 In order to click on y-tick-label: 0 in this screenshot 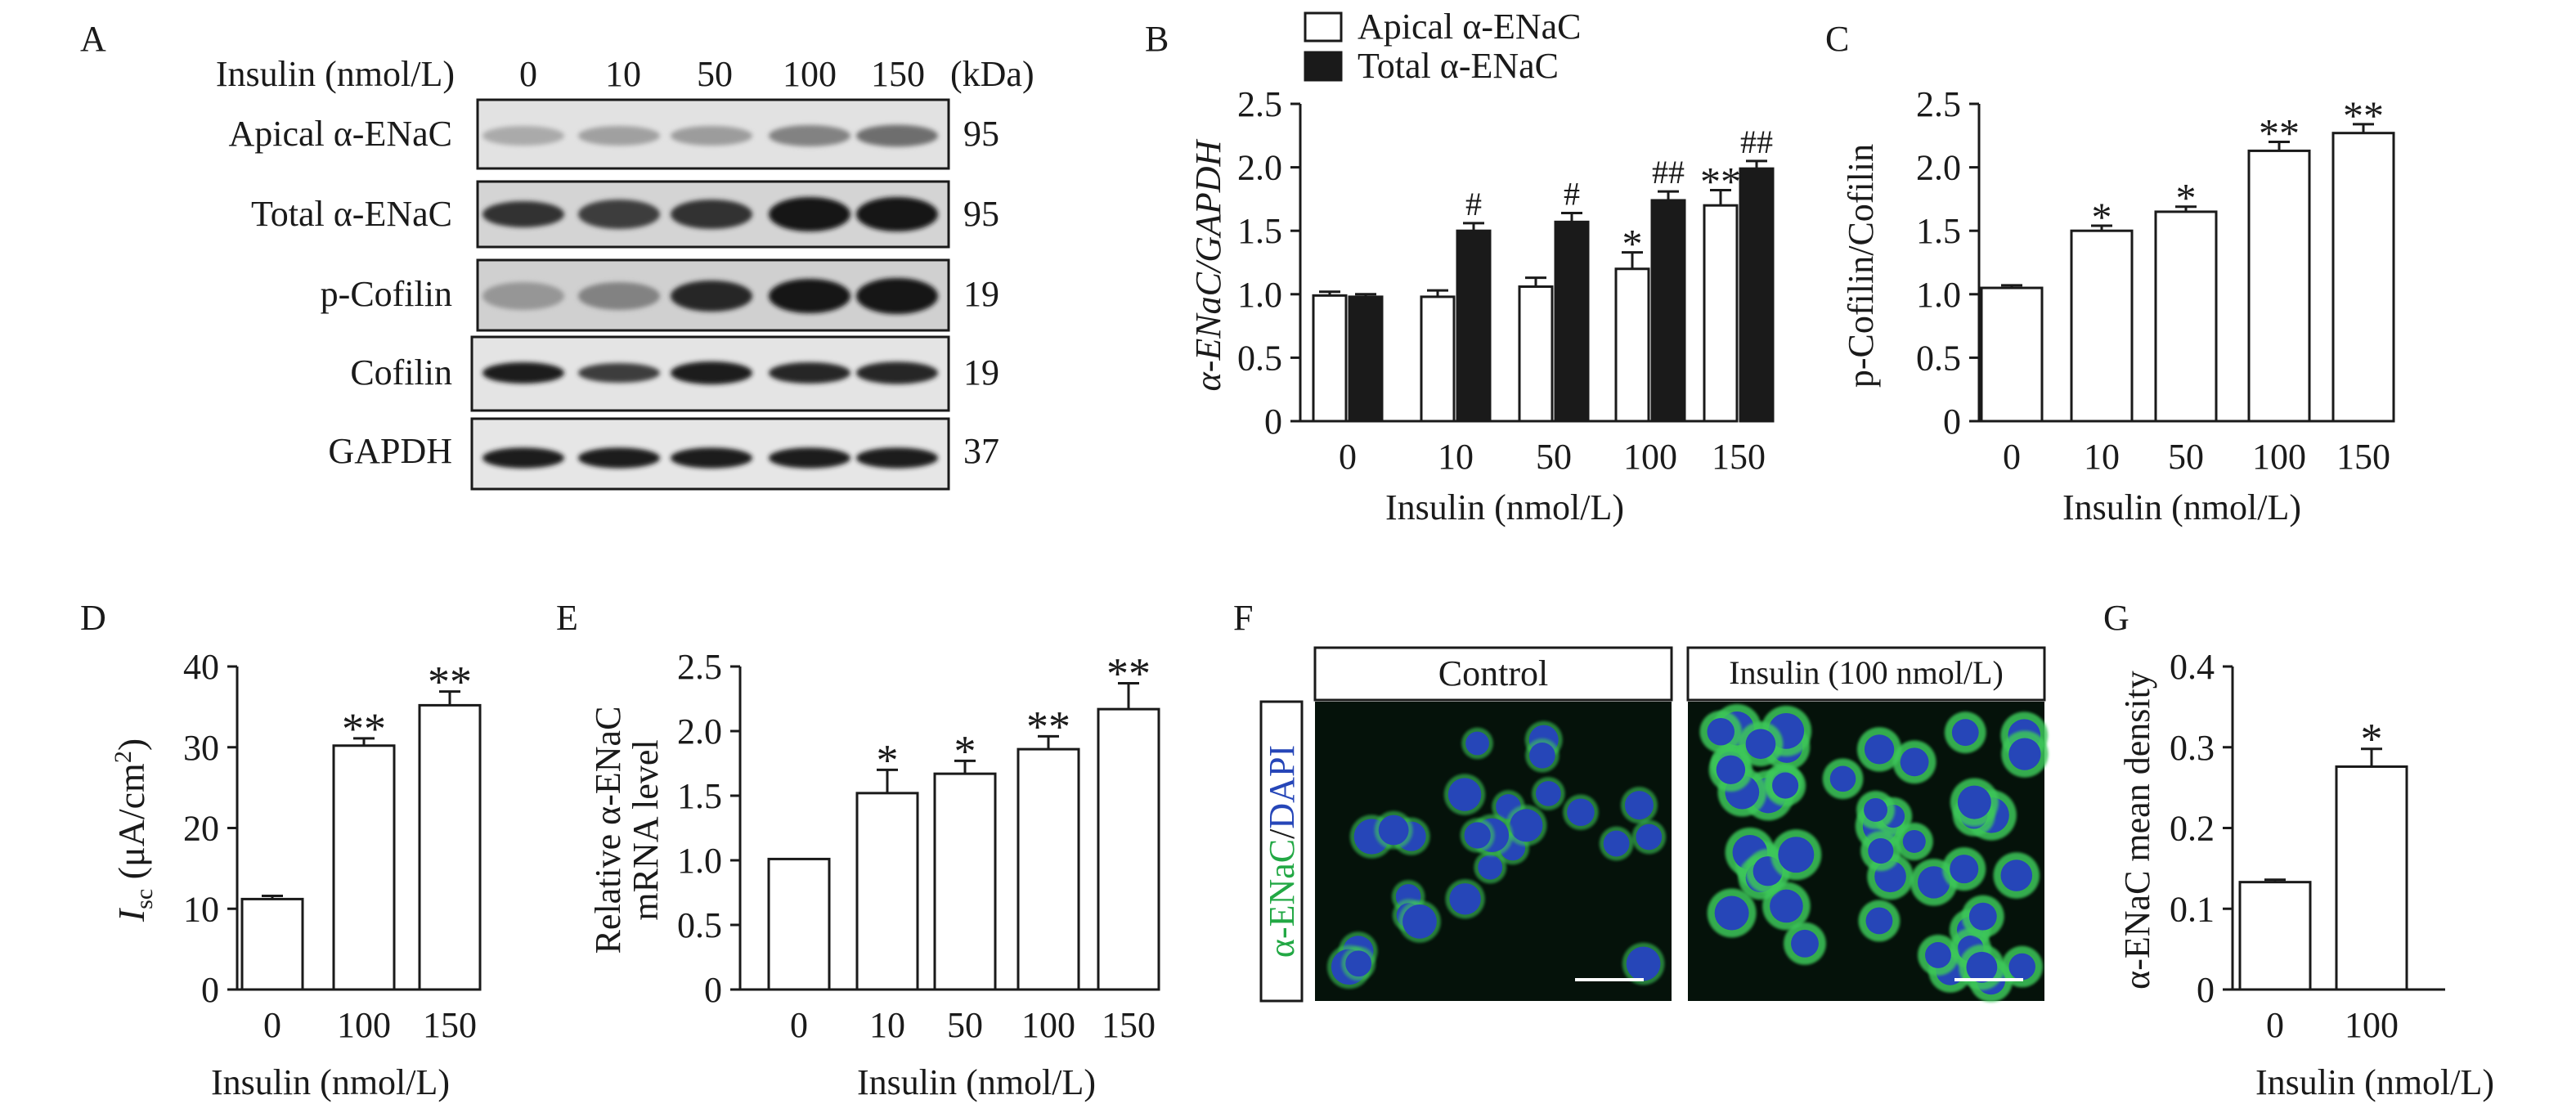, I will do `click(713, 990)`.